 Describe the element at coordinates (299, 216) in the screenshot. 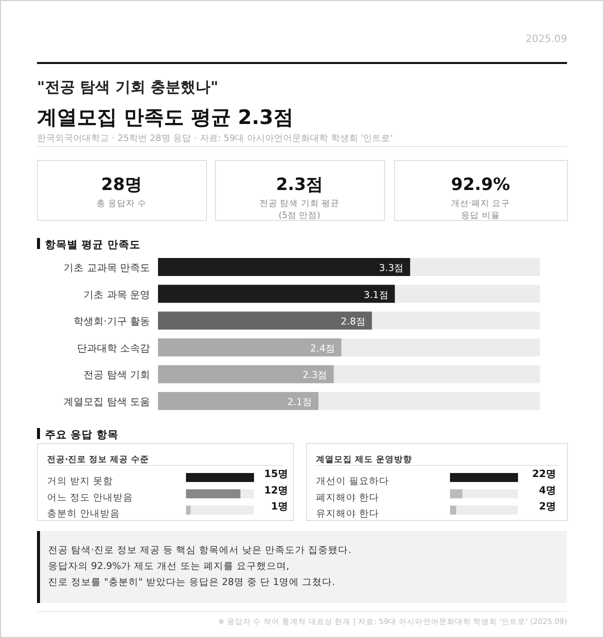

I see `text: (5점 만점)` at that location.